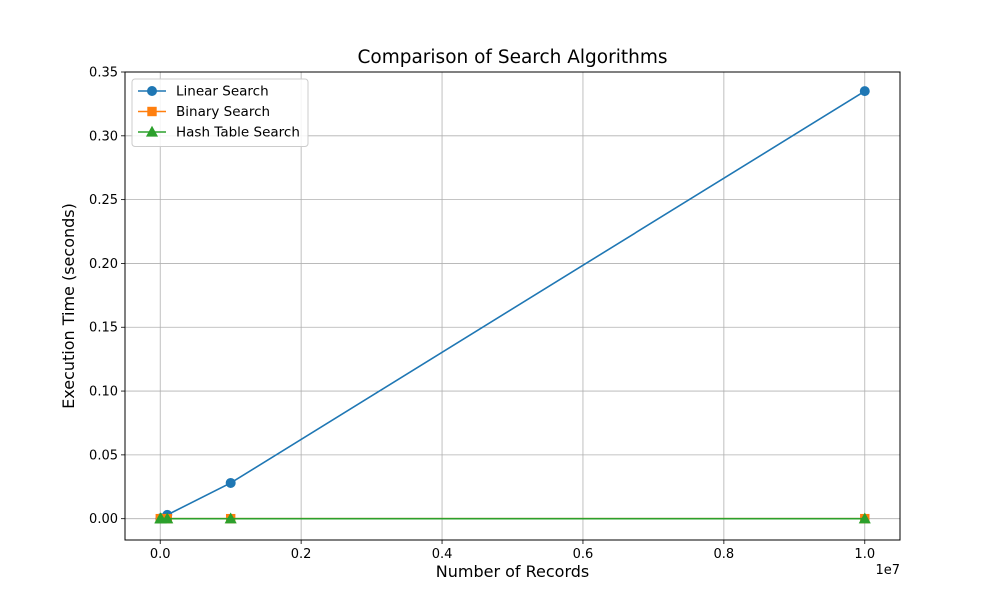  What do you see at coordinates (864, 554) in the screenshot?
I see `x-tick-label: 1.0` at bounding box center [864, 554].